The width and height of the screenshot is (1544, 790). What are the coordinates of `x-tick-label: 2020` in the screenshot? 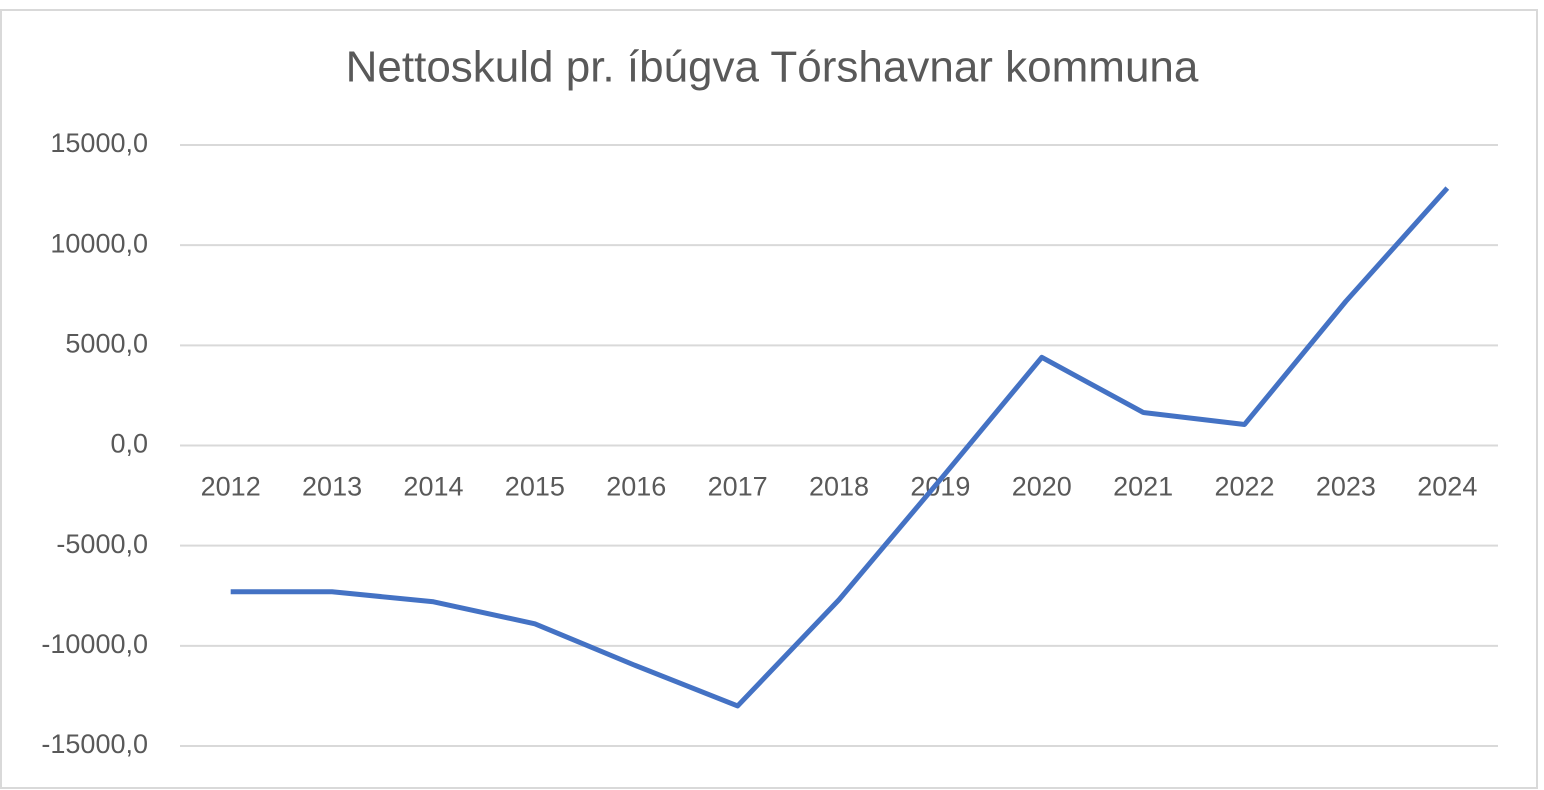 It's located at (1042, 487).